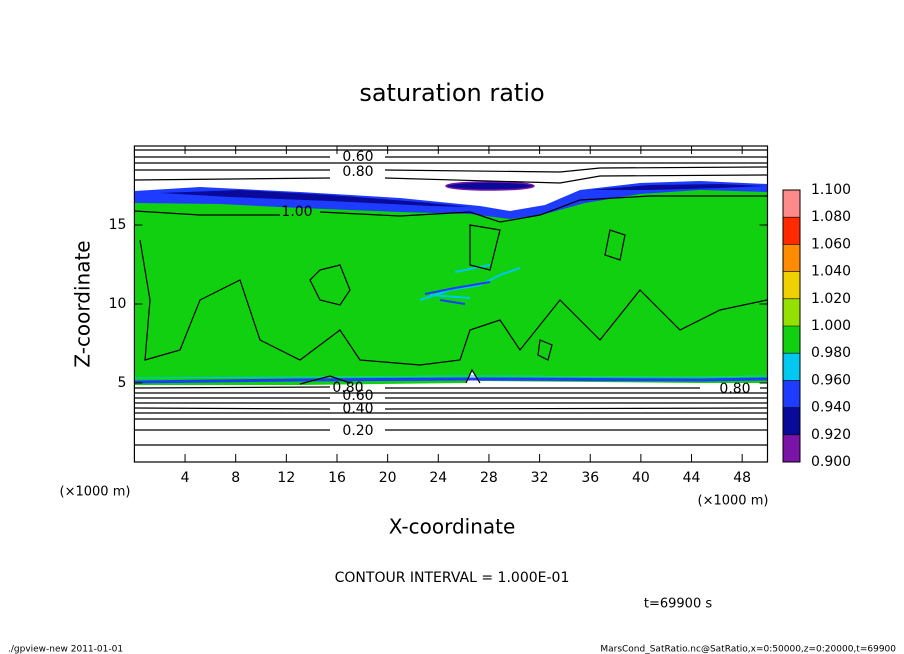 The height and width of the screenshot is (654, 904). I want to click on x-tick-label: 48, so click(742, 478).